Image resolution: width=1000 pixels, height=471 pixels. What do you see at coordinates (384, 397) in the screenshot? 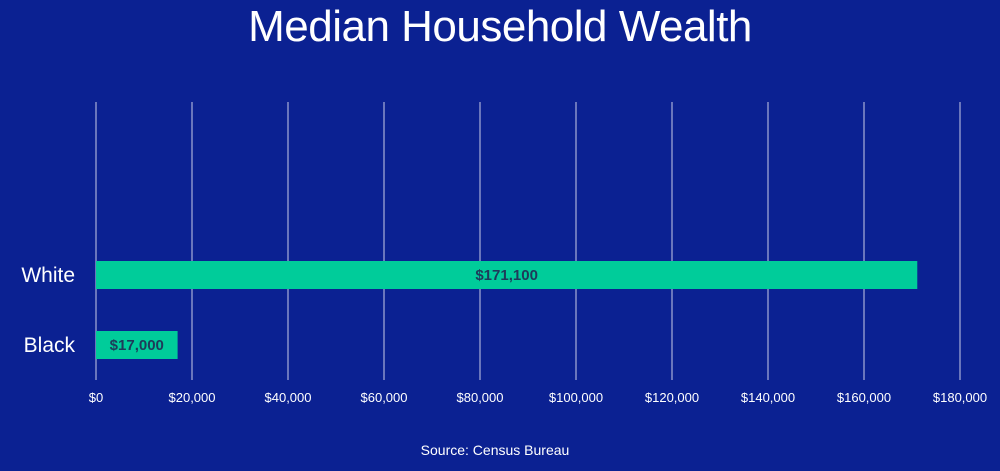
I see `x-tick-label: $60,000` at bounding box center [384, 397].